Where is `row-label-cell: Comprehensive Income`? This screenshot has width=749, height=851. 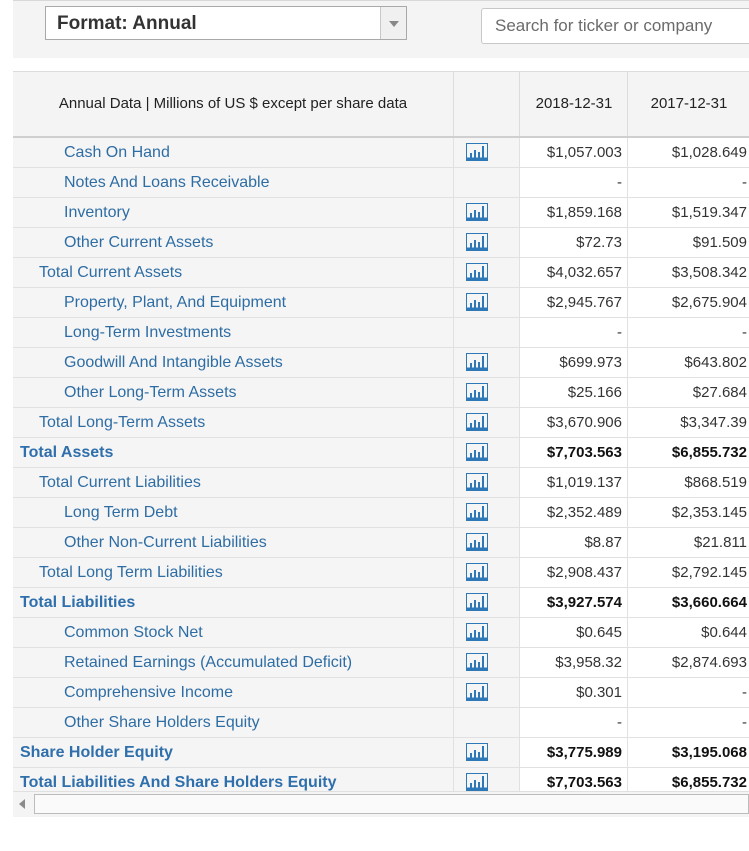
row-label-cell: Comprehensive Income is located at coordinates (233, 692).